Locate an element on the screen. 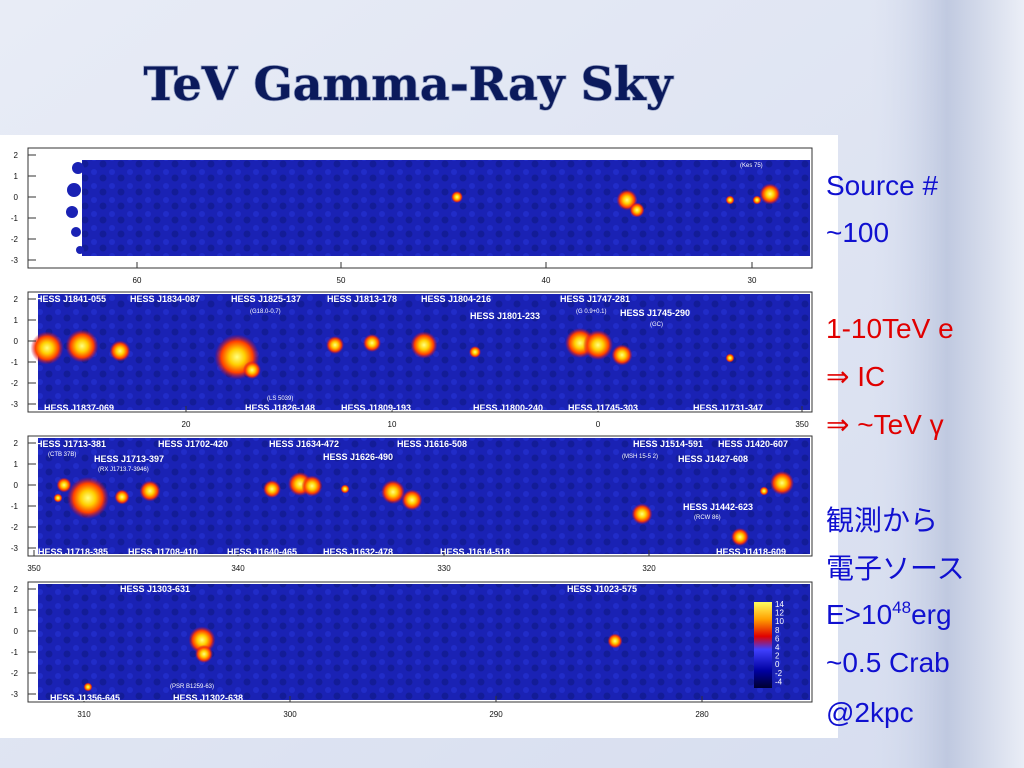  source-label: HESS J1912+101 is located at coordinates (423, 155).